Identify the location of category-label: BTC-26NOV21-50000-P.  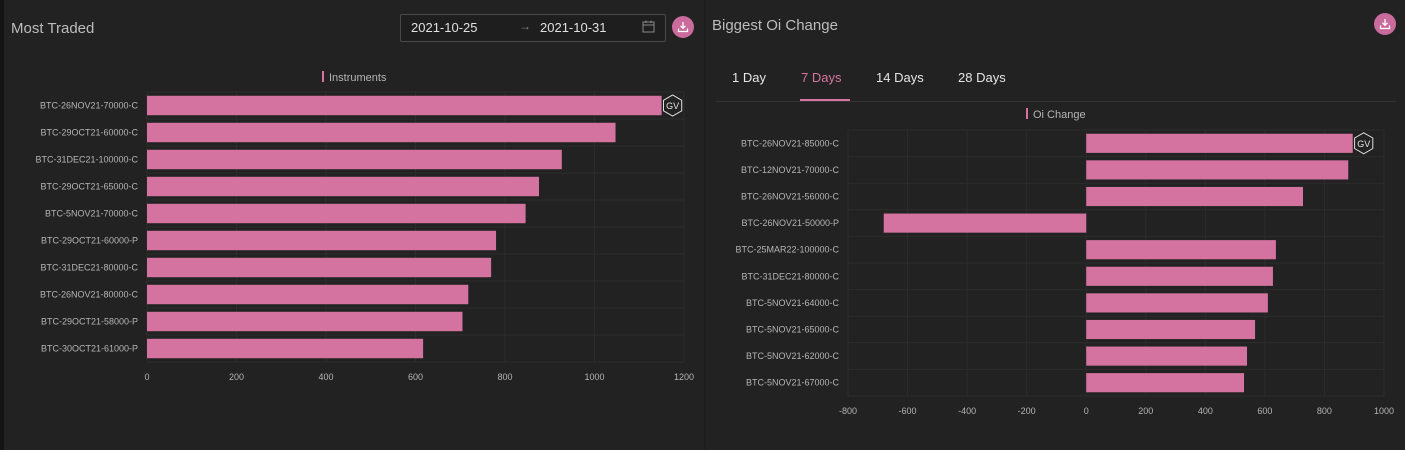
(790, 223).